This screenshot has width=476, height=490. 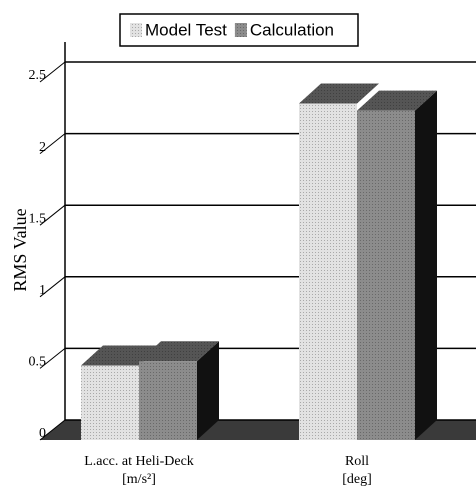 I want to click on y-tick-label: 2.5, so click(x=38, y=75).